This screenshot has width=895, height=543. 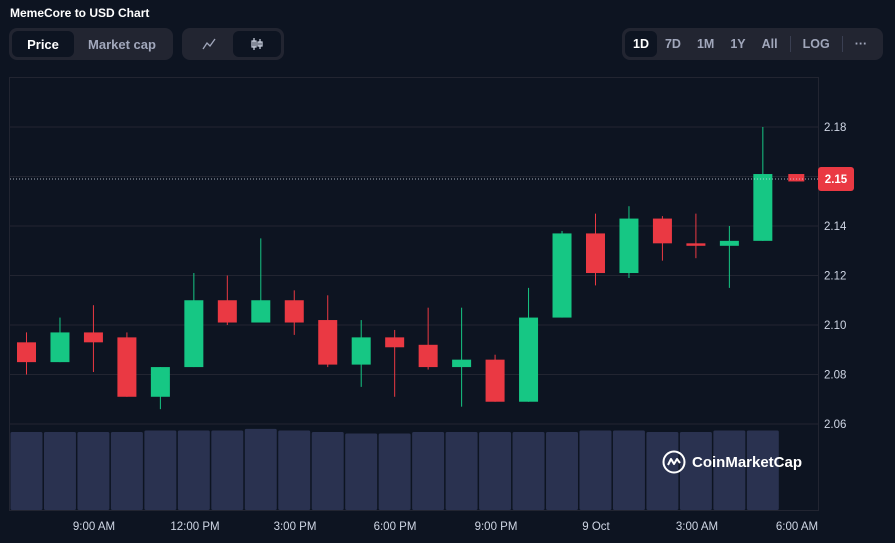 What do you see at coordinates (94, 527) in the screenshot?
I see `x-tick-label: 9:00 AM` at bounding box center [94, 527].